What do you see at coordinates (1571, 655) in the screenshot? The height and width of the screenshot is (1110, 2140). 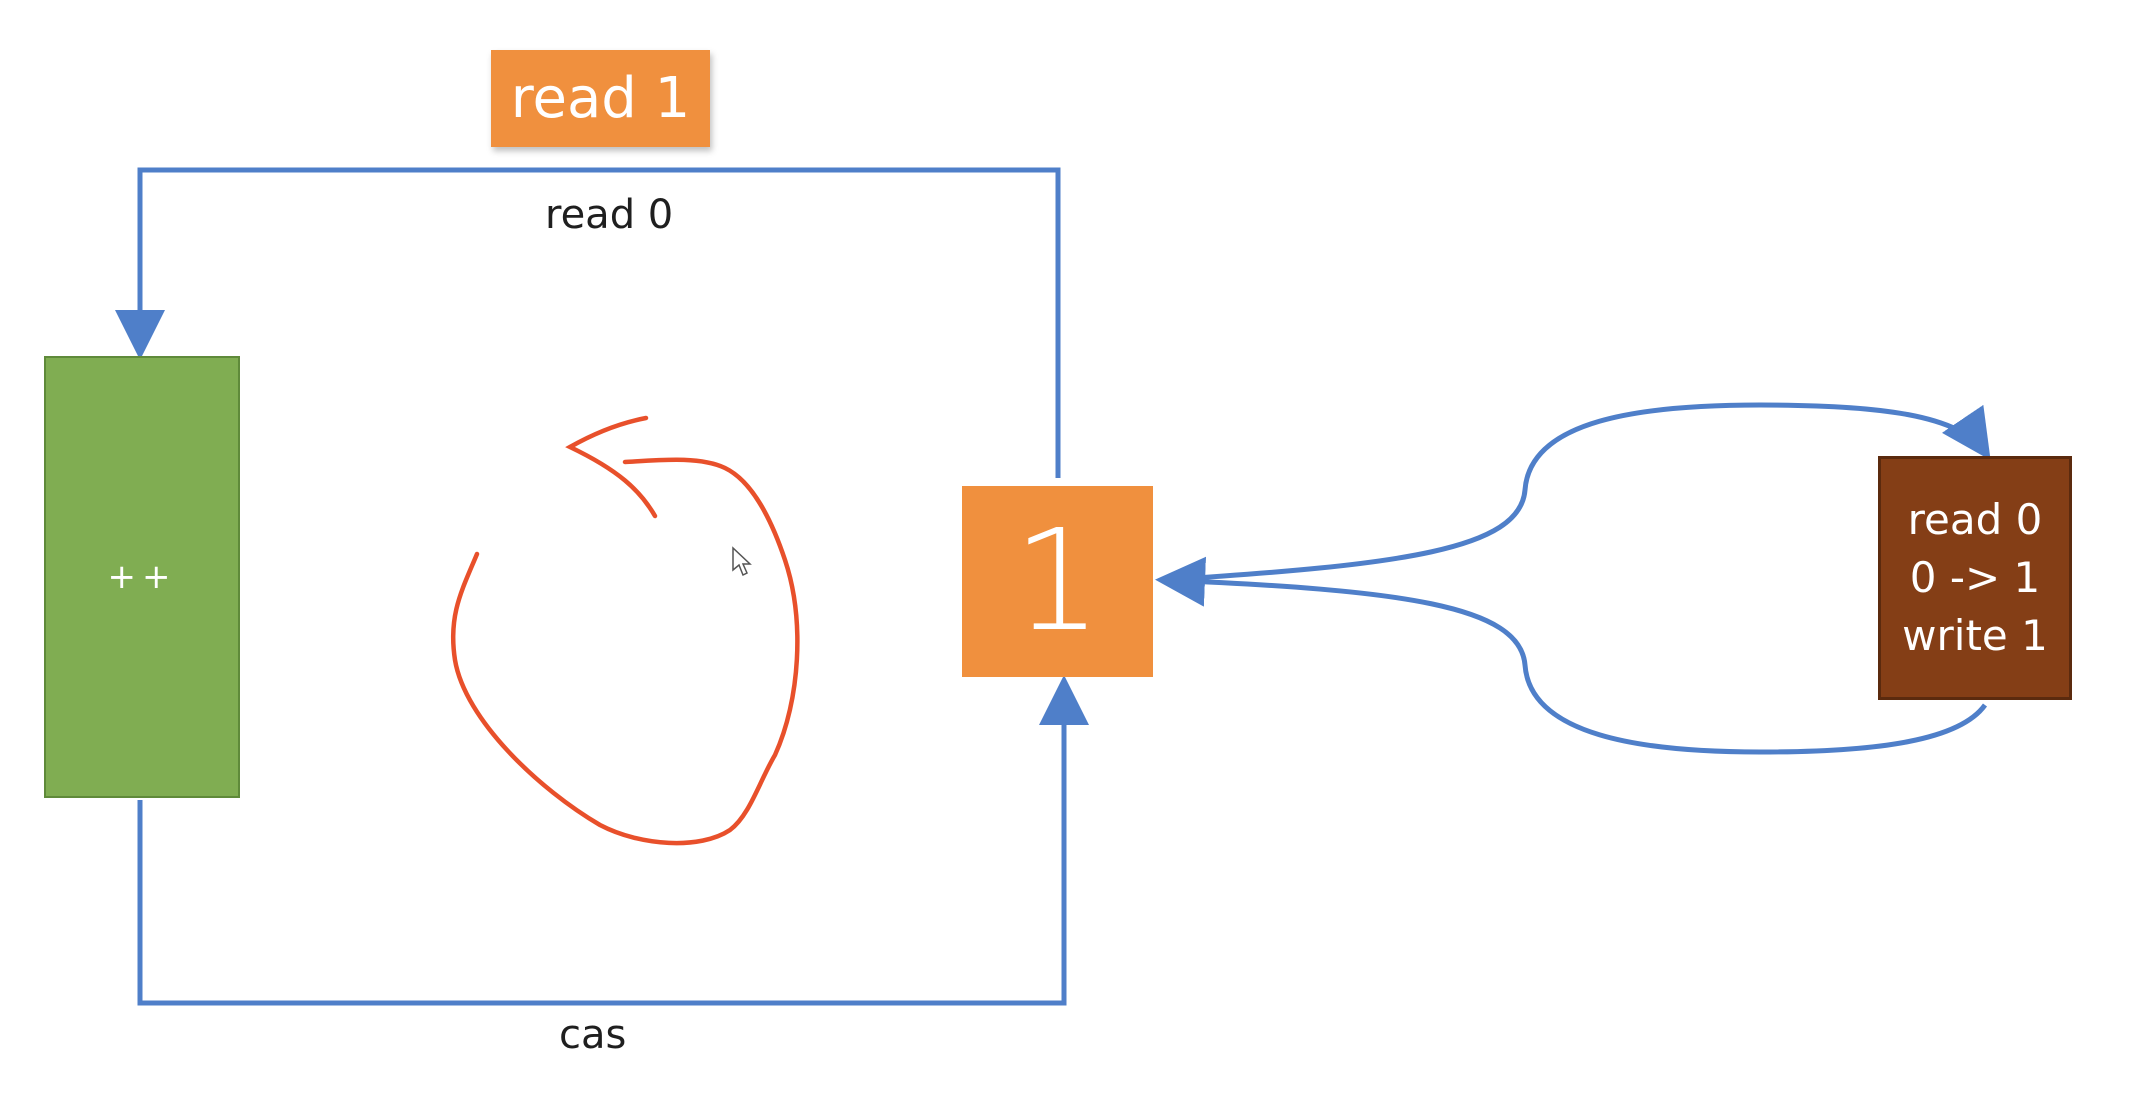 I see `other-thread-write-curve` at bounding box center [1571, 655].